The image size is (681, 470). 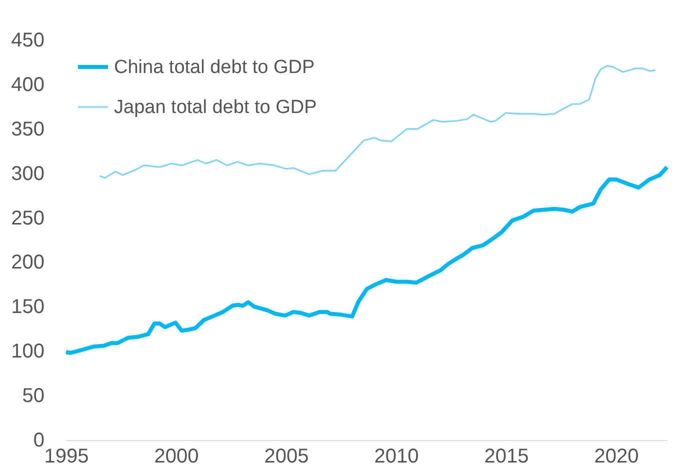 I want to click on y-tick-label: 400, so click(x=27, y=85).